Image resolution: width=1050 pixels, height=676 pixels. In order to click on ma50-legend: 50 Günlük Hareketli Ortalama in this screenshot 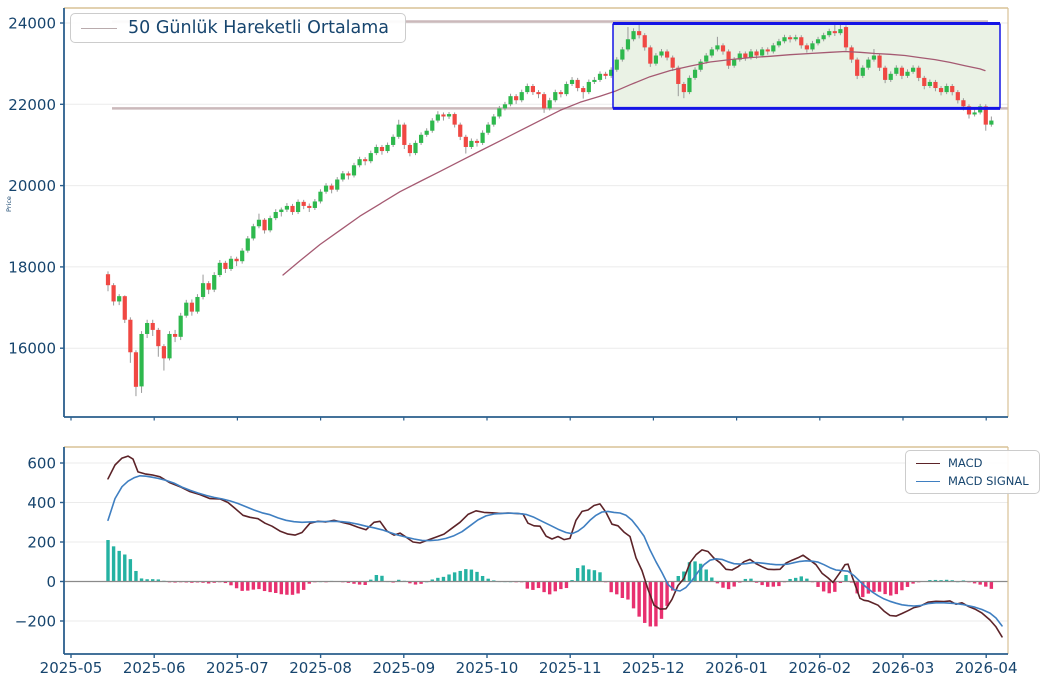, I will do `click(238, 28)`.